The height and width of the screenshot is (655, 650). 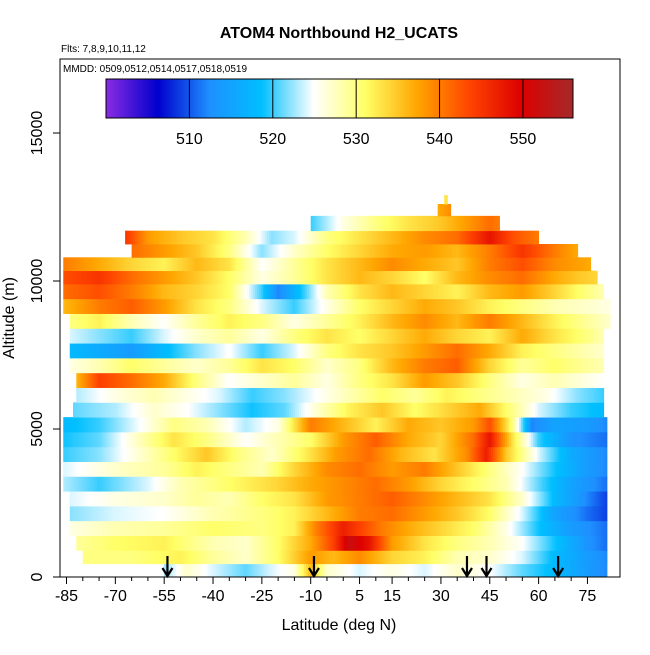 What do you see at coordinates (103, 49) in the screenshot?
I see `flights-subtitle: Flts: 7,8,9,10,11,12` at bounding box center [103, 49].